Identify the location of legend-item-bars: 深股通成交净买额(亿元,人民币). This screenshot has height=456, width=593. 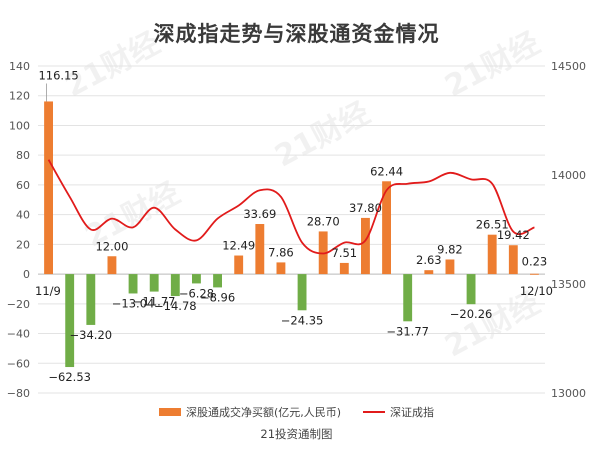
(250, 412).